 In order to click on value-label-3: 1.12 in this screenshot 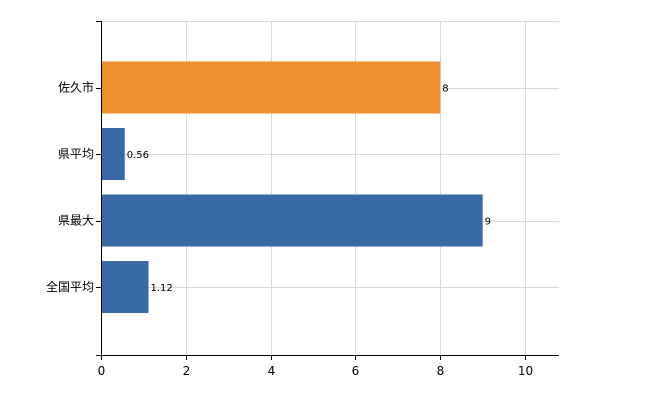, I will do `click(161, 288)`.